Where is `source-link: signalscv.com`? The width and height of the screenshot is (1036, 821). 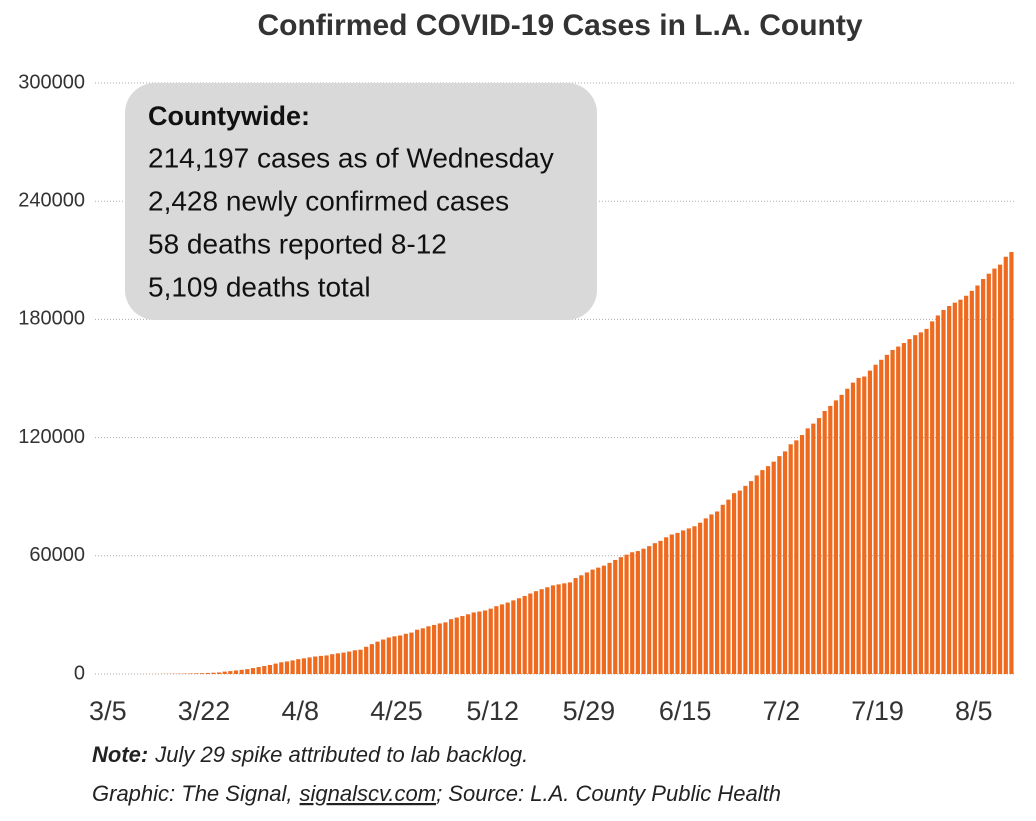
source-link: signalscv.com is located at coordinates (368, 793).